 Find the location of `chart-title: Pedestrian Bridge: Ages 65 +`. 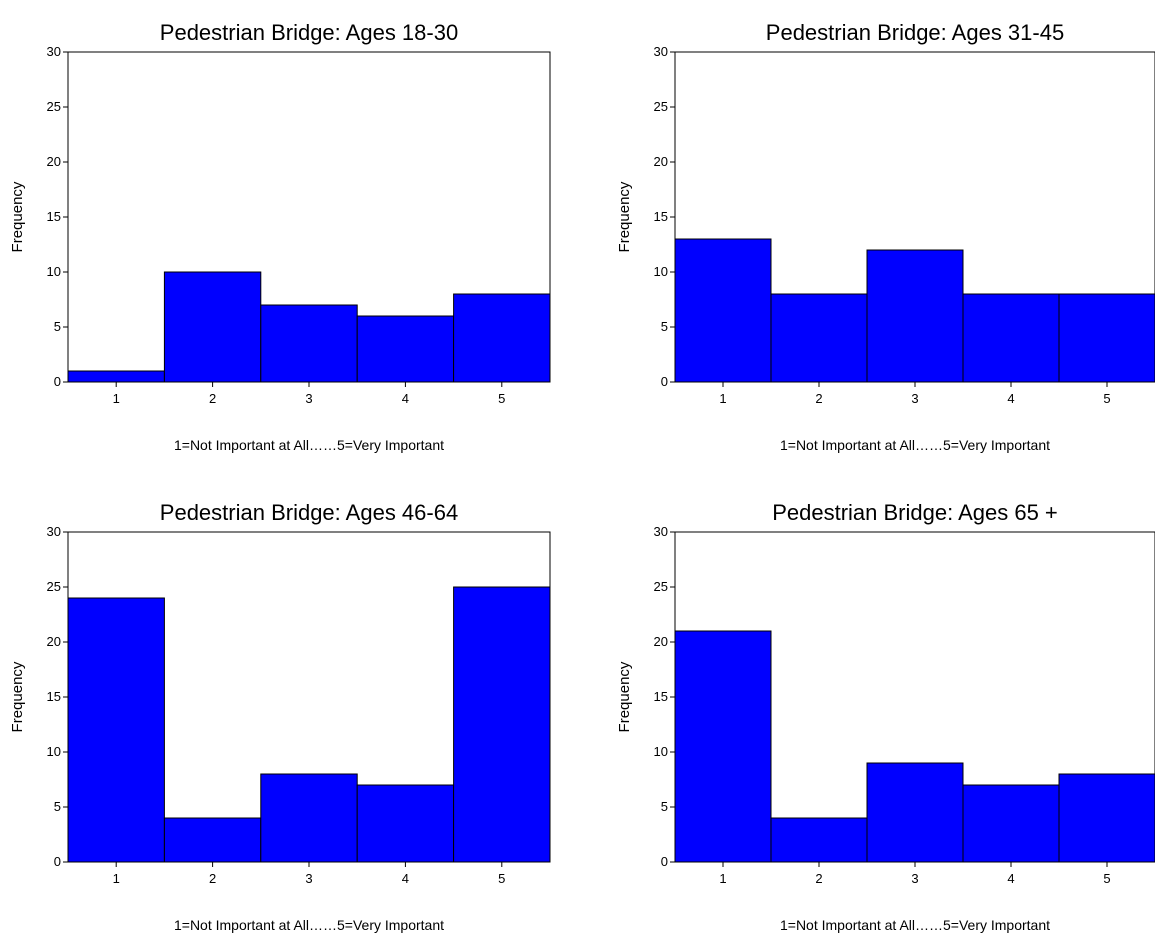

chart-title: Pedestrian Bridge: Ages 65 + is located at coordinates (915, 512).